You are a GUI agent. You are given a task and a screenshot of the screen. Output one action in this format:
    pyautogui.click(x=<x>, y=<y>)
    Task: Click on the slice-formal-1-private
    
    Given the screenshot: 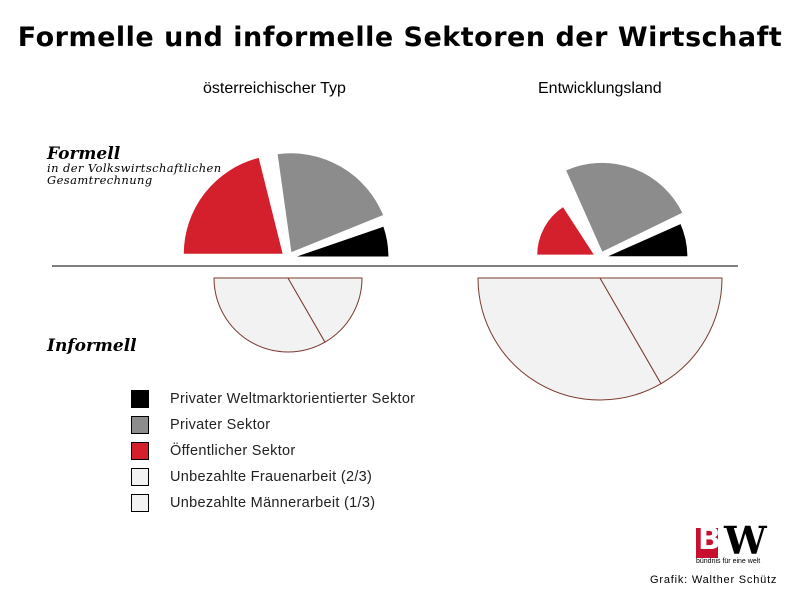 What is the action you would take?
    pyautogui.click(x=624, y=207)
    